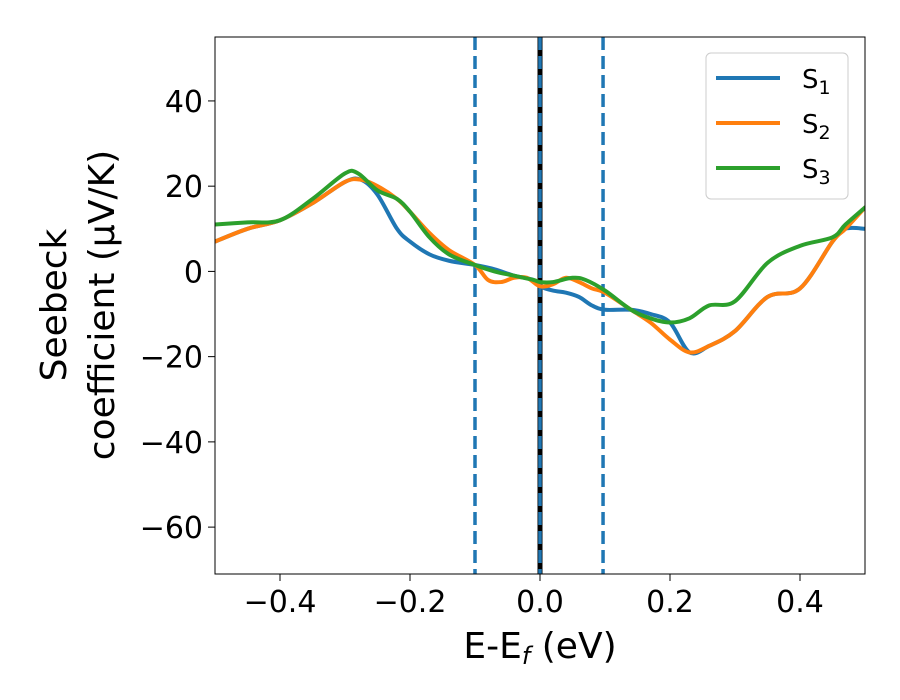 The width and height of the screenshot is (900, 700). I want to click on legend-label-s3: S3, so click(816, 172).